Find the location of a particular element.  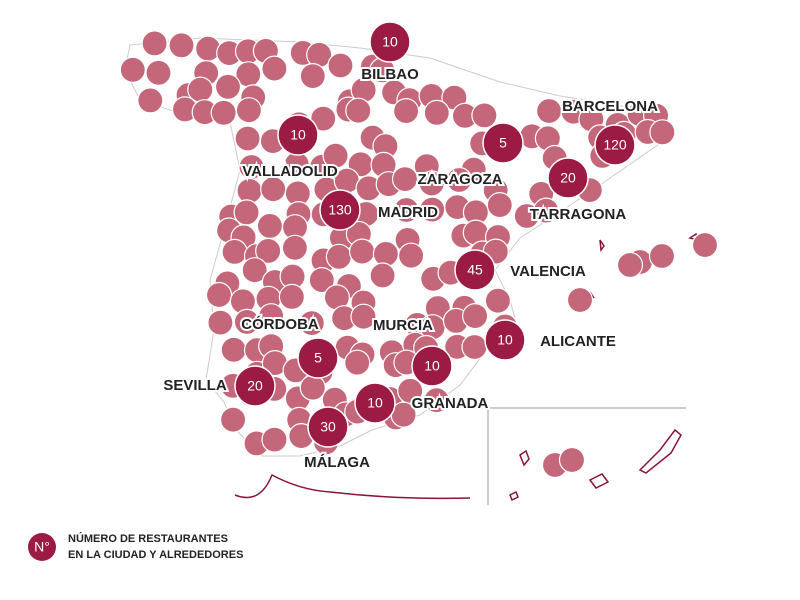

city-name: VALENCIA is located at coordinates (548, 271).